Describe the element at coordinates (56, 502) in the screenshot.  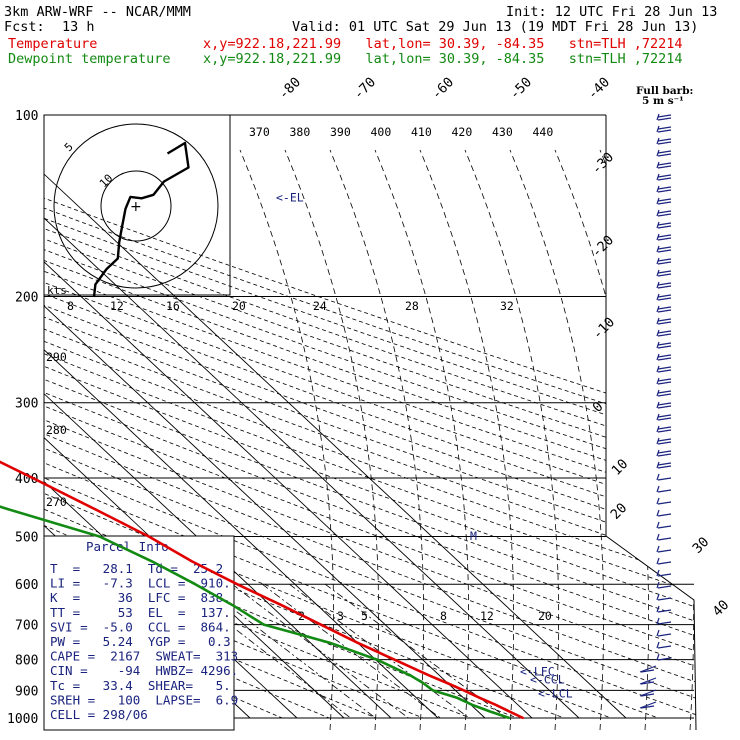
I see `theta-side-label: 270` at that location.